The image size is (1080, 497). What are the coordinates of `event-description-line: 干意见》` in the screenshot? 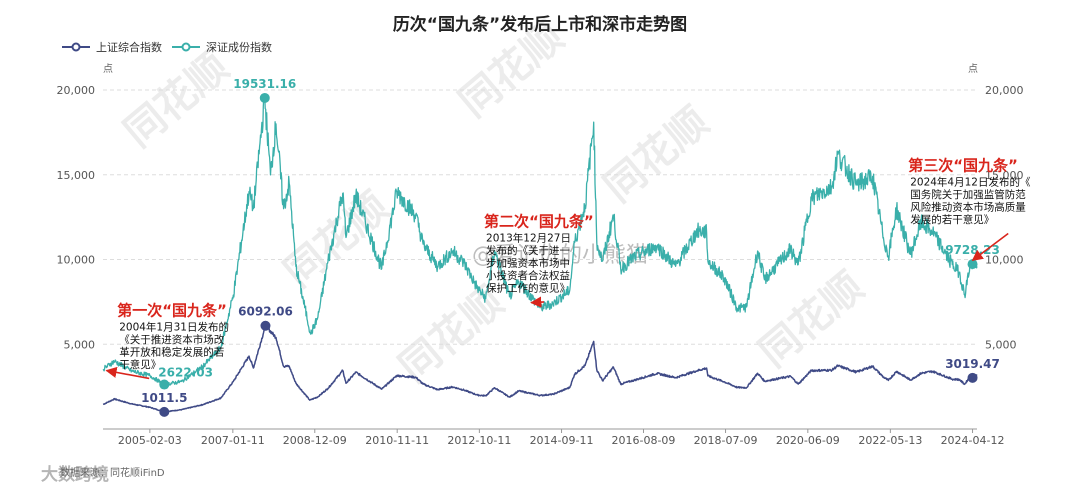 It's located at (140, 364).